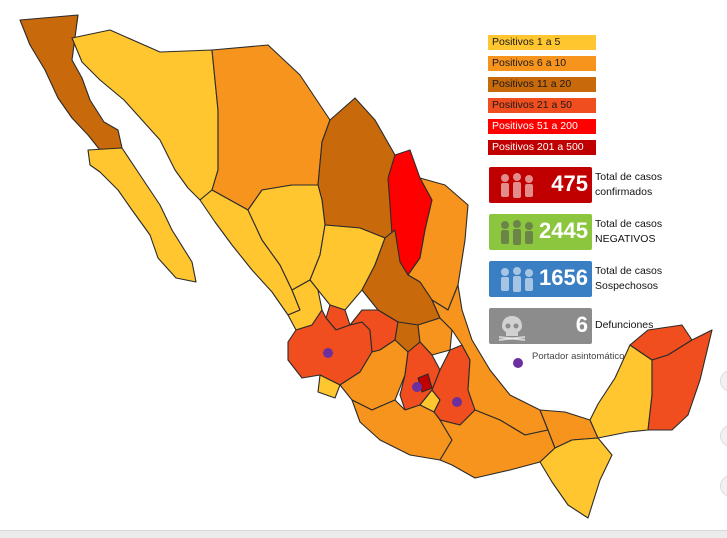  I want to click on legend-item: Positivos 51 a 200, so click(542, 126).